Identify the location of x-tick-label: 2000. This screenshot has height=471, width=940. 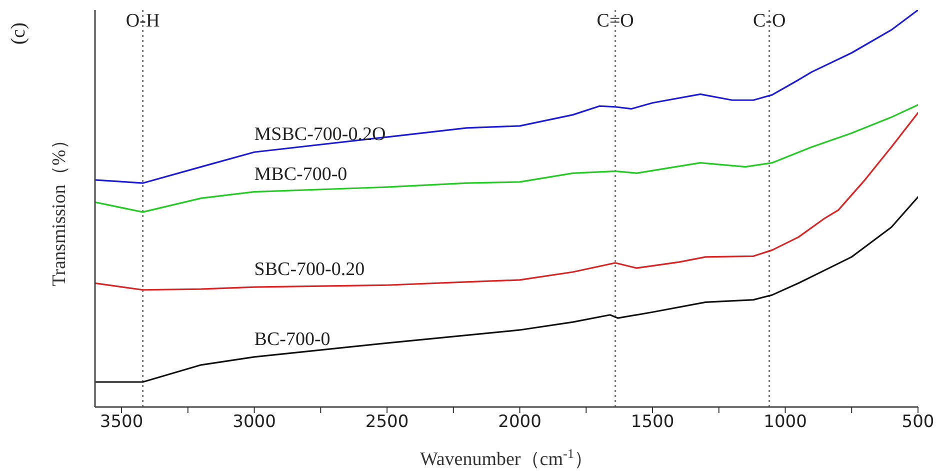
(520, 422).